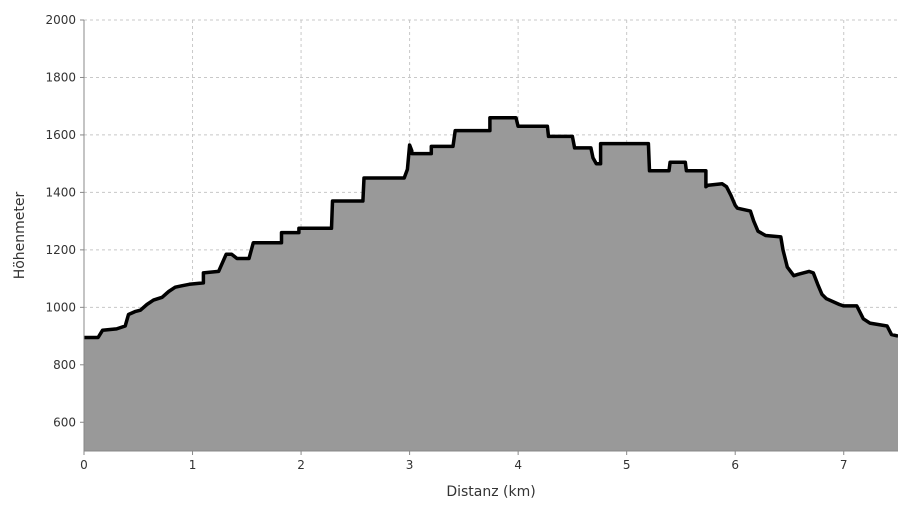 The width and height of the screenshot is (898, 505). What do you see at coordinates (64, 422) in the screenshot?
I see `y-tick-label: 600` at bounding box center [64, 422].